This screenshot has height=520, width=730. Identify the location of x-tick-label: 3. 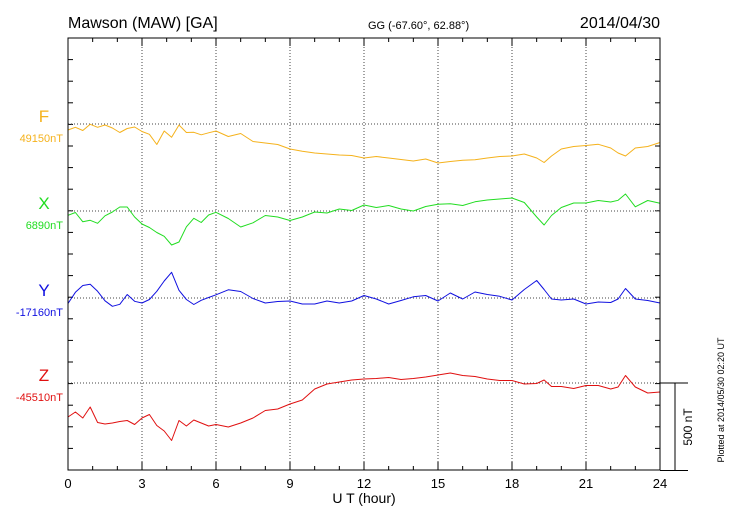
(141, 483).